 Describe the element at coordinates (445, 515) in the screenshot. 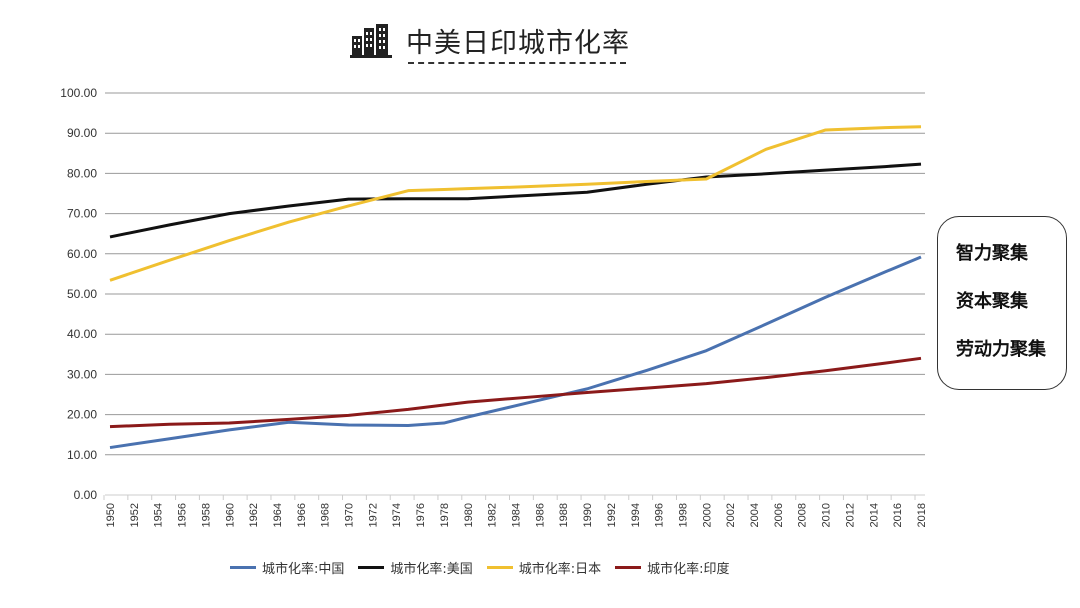

I see `x-tick-label: 1978` at that location.